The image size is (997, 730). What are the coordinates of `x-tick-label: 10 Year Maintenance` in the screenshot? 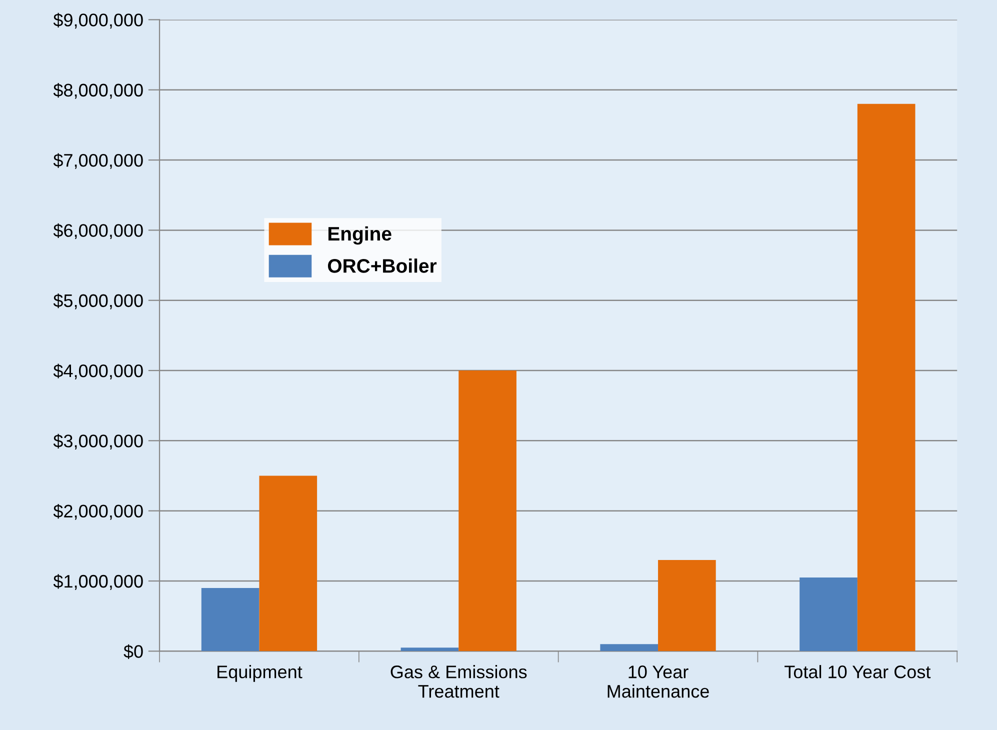 It's located at (658, 682).